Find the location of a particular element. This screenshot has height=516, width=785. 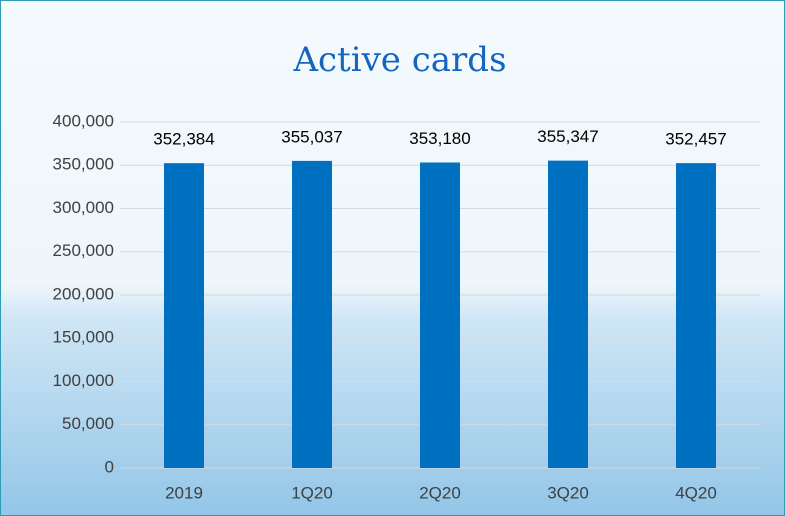

data-label: 355,347 is located at coordinates (567, 136).